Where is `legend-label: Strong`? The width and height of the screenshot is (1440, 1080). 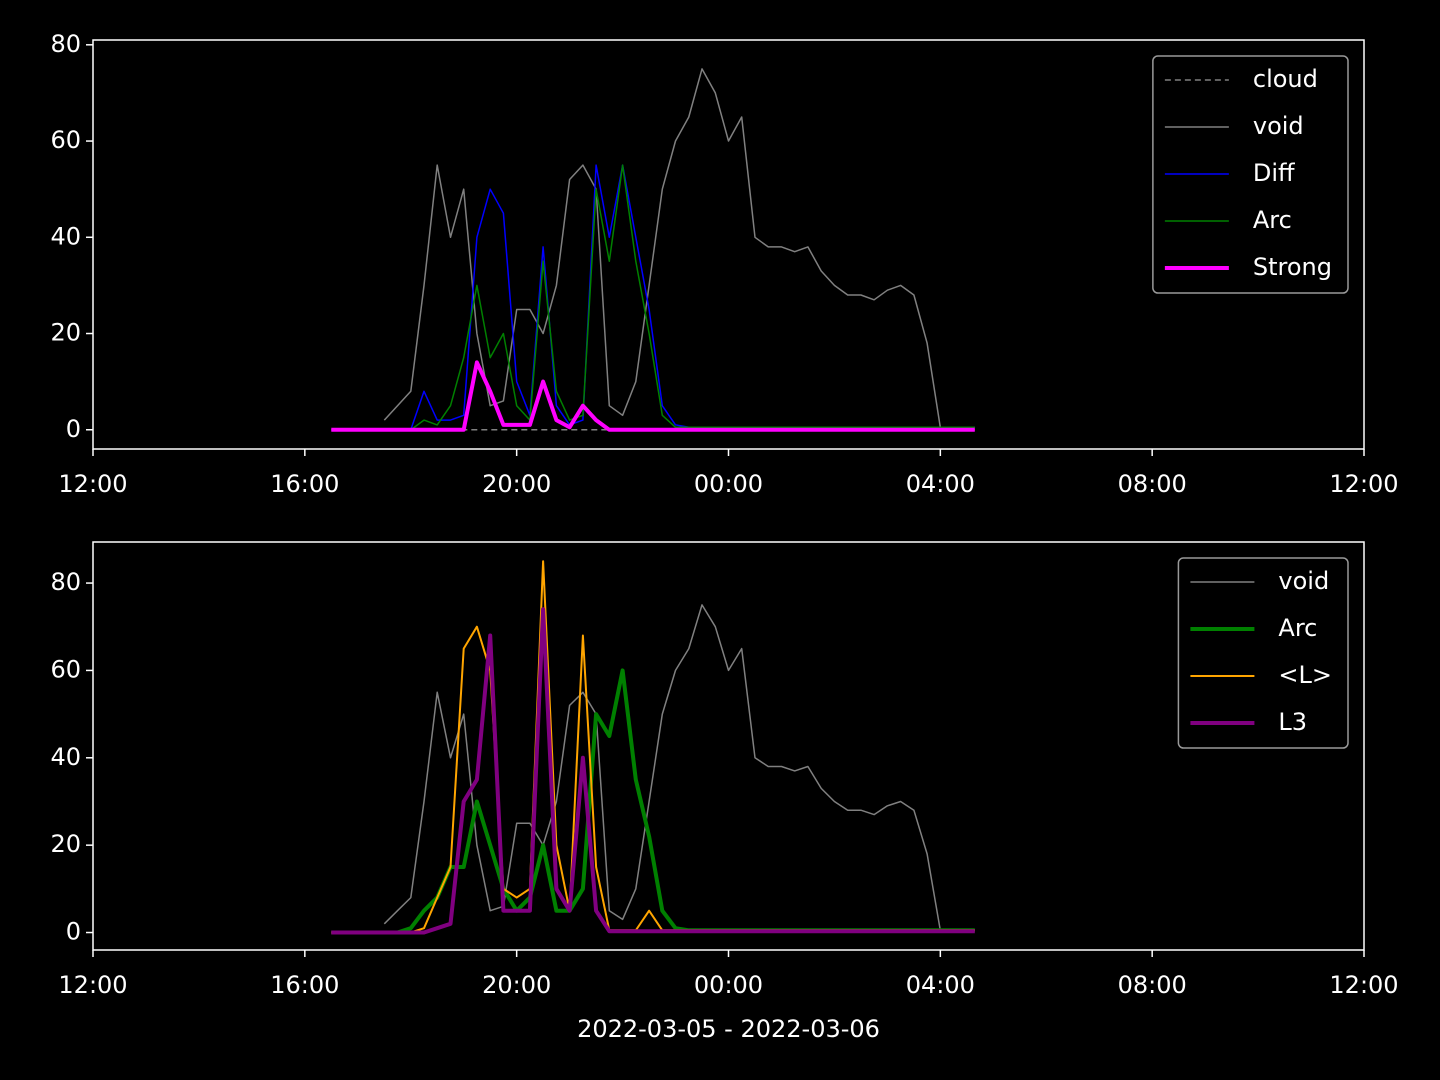 legend-label: Strong is located at coordinates (1292, 267).